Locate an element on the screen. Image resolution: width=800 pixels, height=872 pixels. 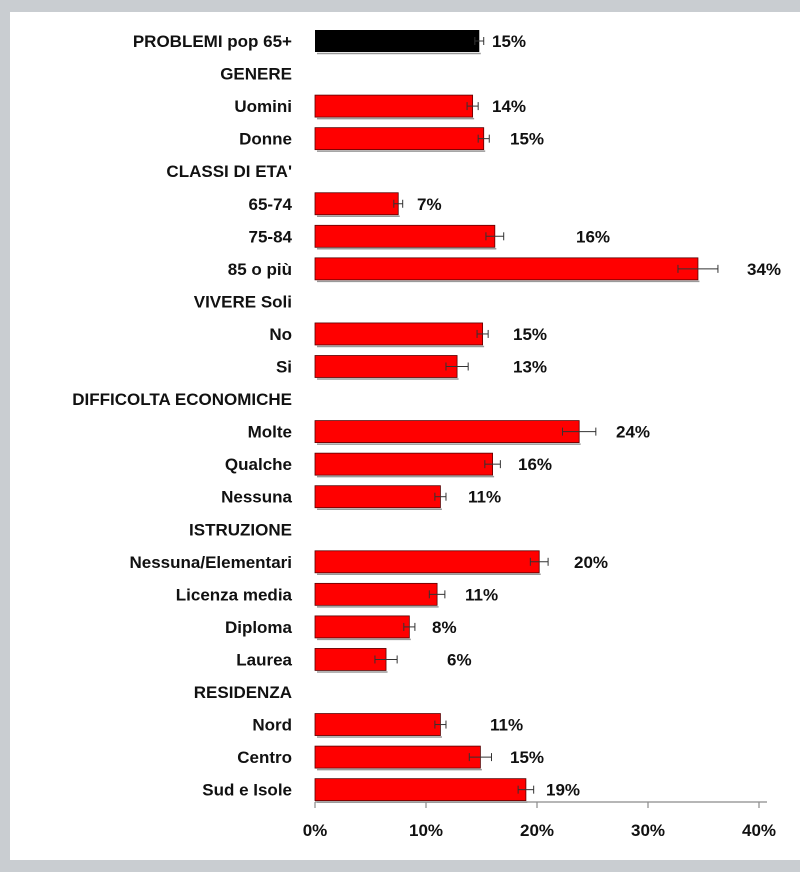
category-label: Licenza media is located at coordinates (234, 594).